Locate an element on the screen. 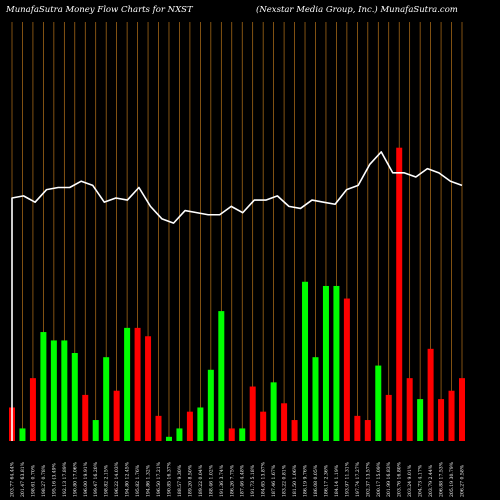  x-tick-label: 206.27 0.58% is located at coordinates (463, 480).